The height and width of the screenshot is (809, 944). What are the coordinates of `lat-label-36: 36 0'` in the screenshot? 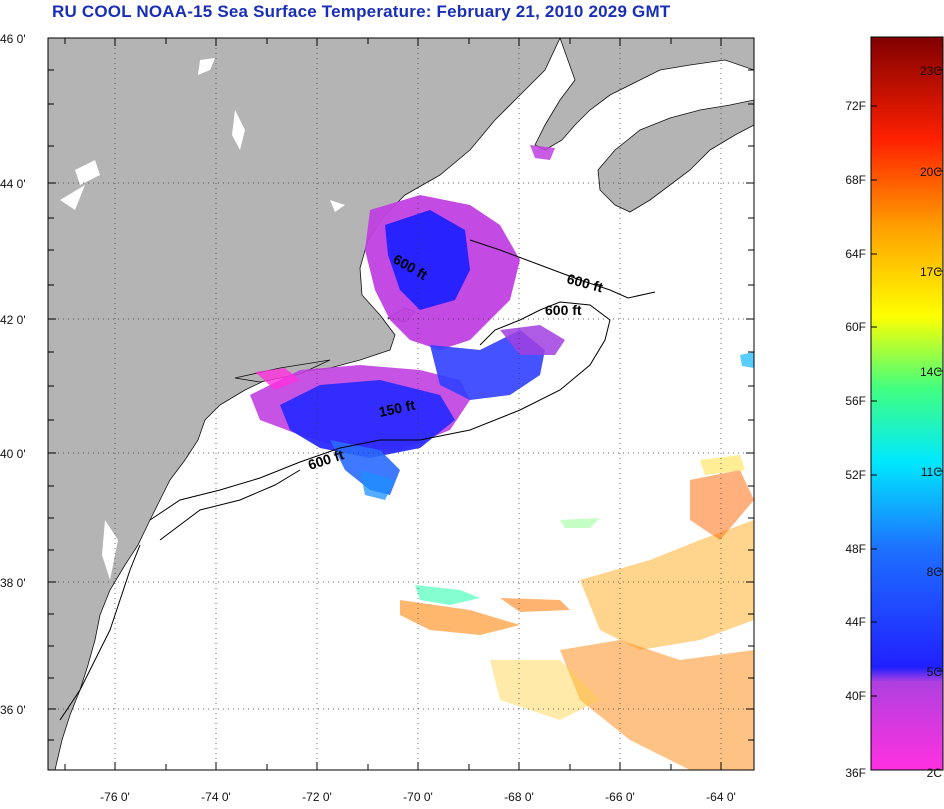 It's located at (13, 710).